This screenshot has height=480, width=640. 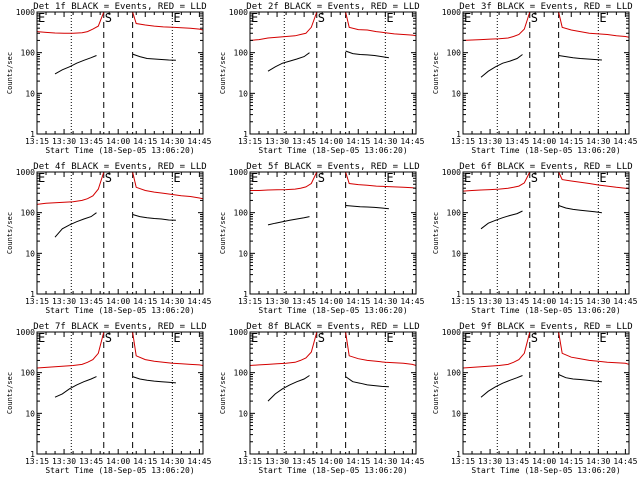 What do you see at coordinates (545, 7) in the screenshot?
I see `panel-title: Det 3f BLACK = Events, RED = LLD` at bounding box center [545, 7].